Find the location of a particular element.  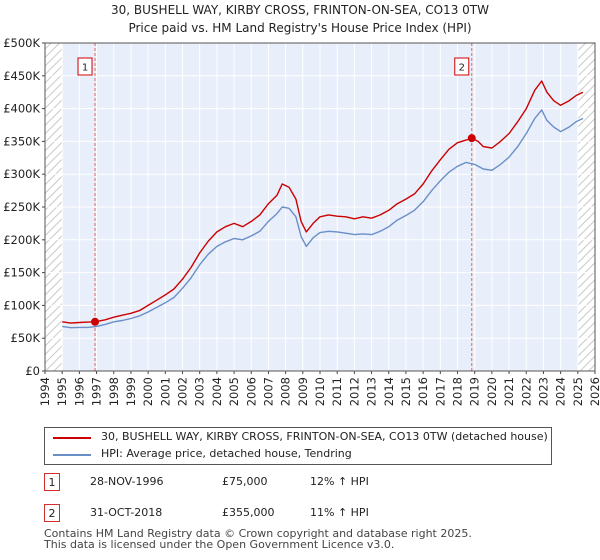

legend-swatch-property is located at coordinates (72, 438).